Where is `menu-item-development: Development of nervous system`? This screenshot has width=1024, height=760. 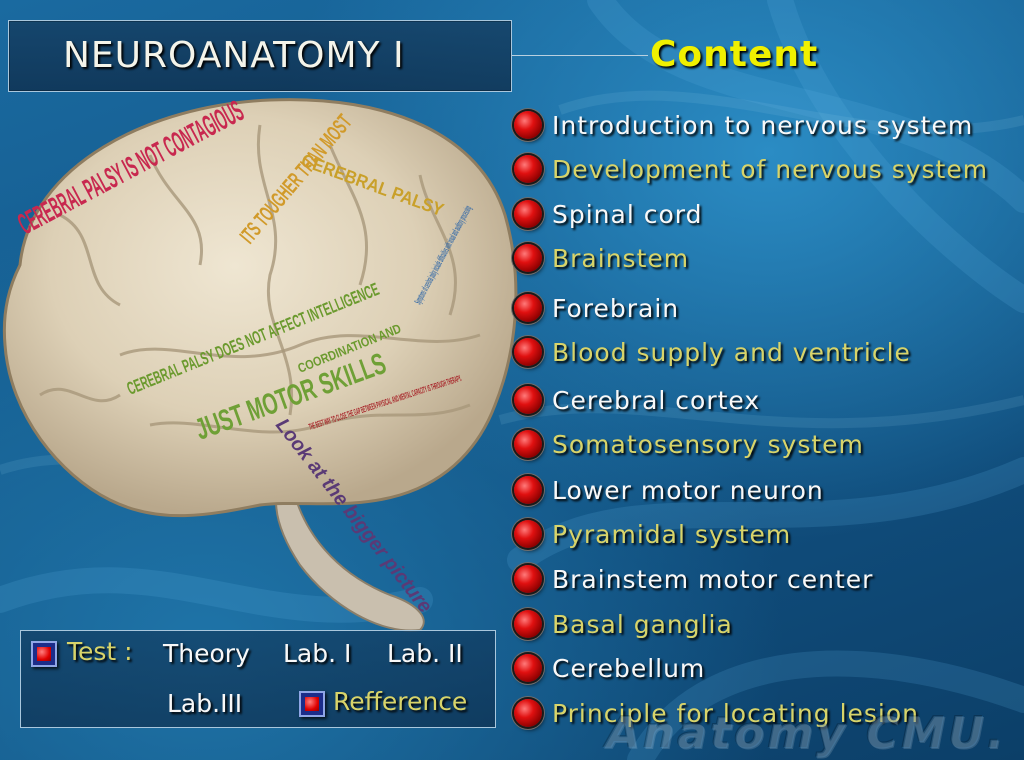
menu-item-development: Development of nervous system is located at coordinates (751, 169).